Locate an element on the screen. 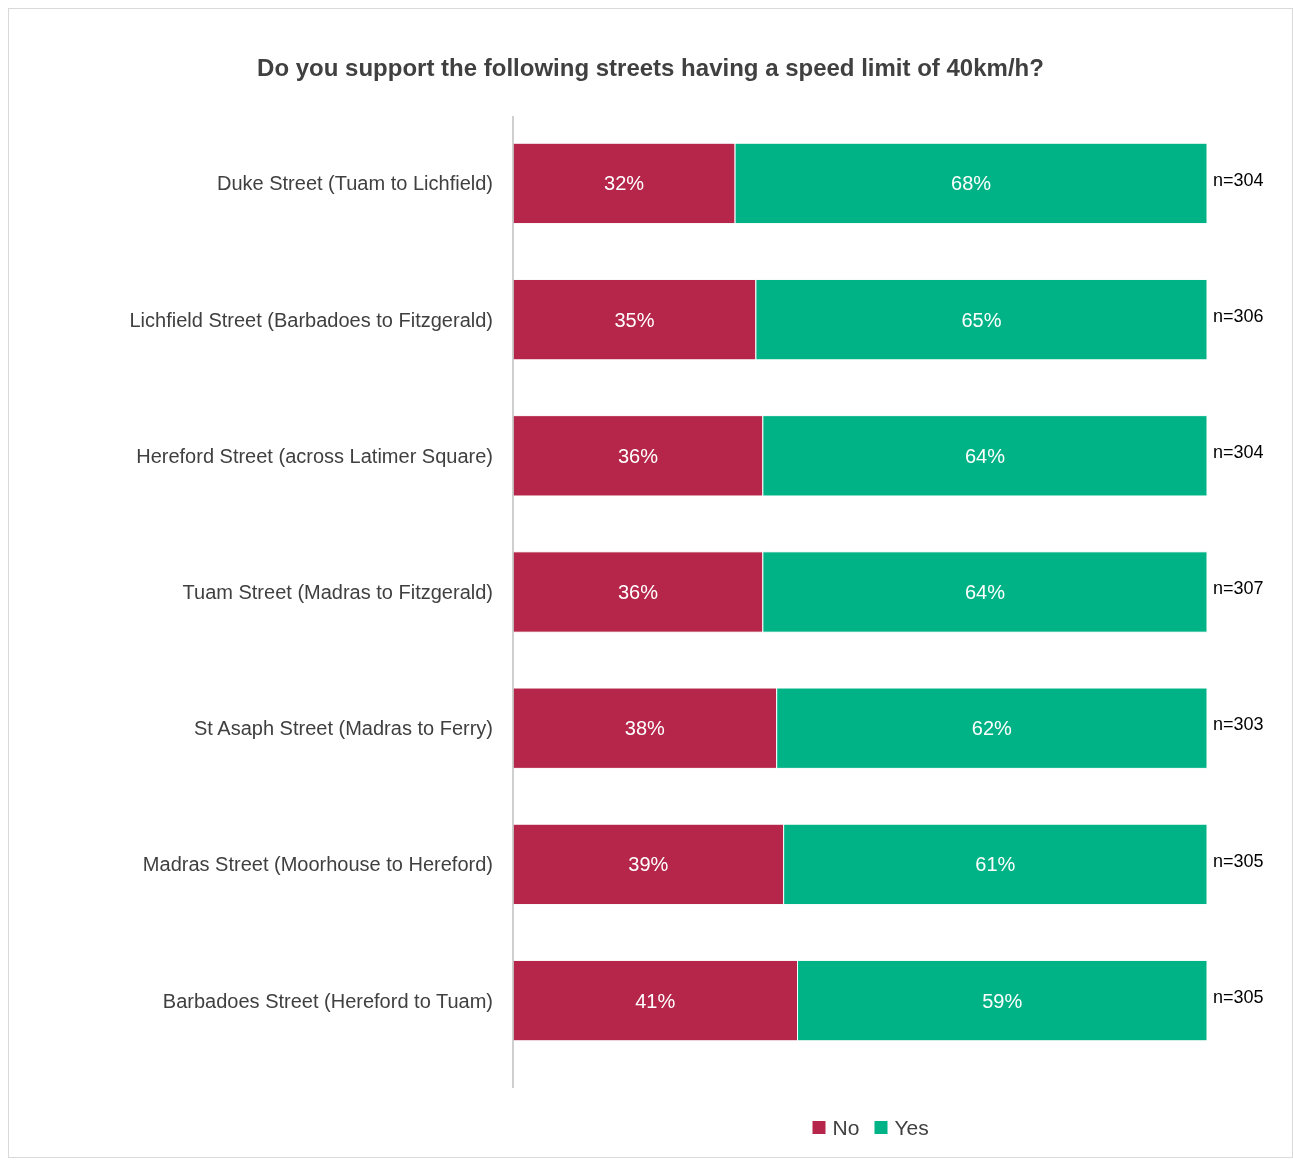  chart-title: Do you support the following streets having a speed limit of 40km/h? is located at coordinates (650, 67).